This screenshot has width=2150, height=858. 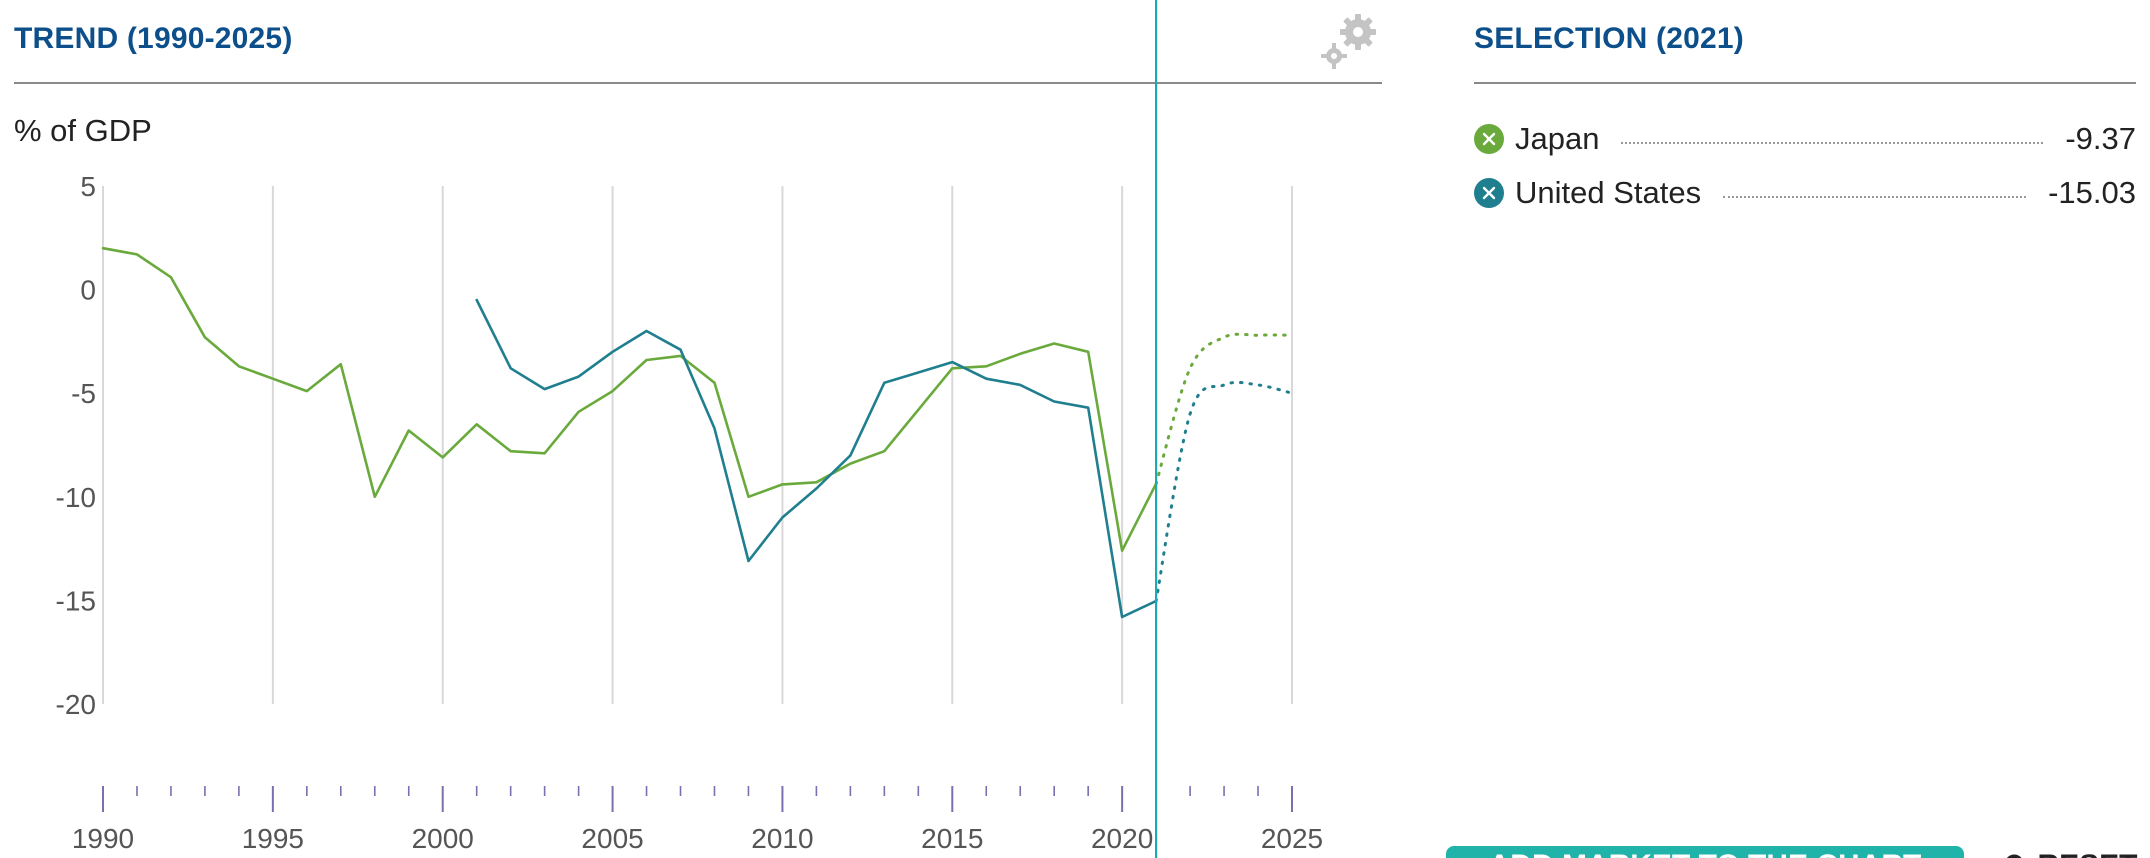 I want to click on selection-value: -9.37, so click(x=2100, y=138).